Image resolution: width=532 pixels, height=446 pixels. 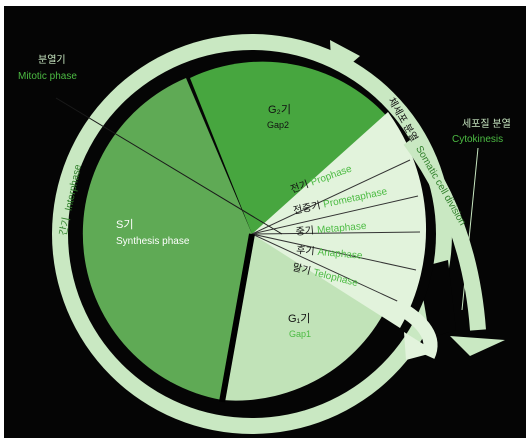 I want to click on s-g1-divider, so click(x=237, y=318).